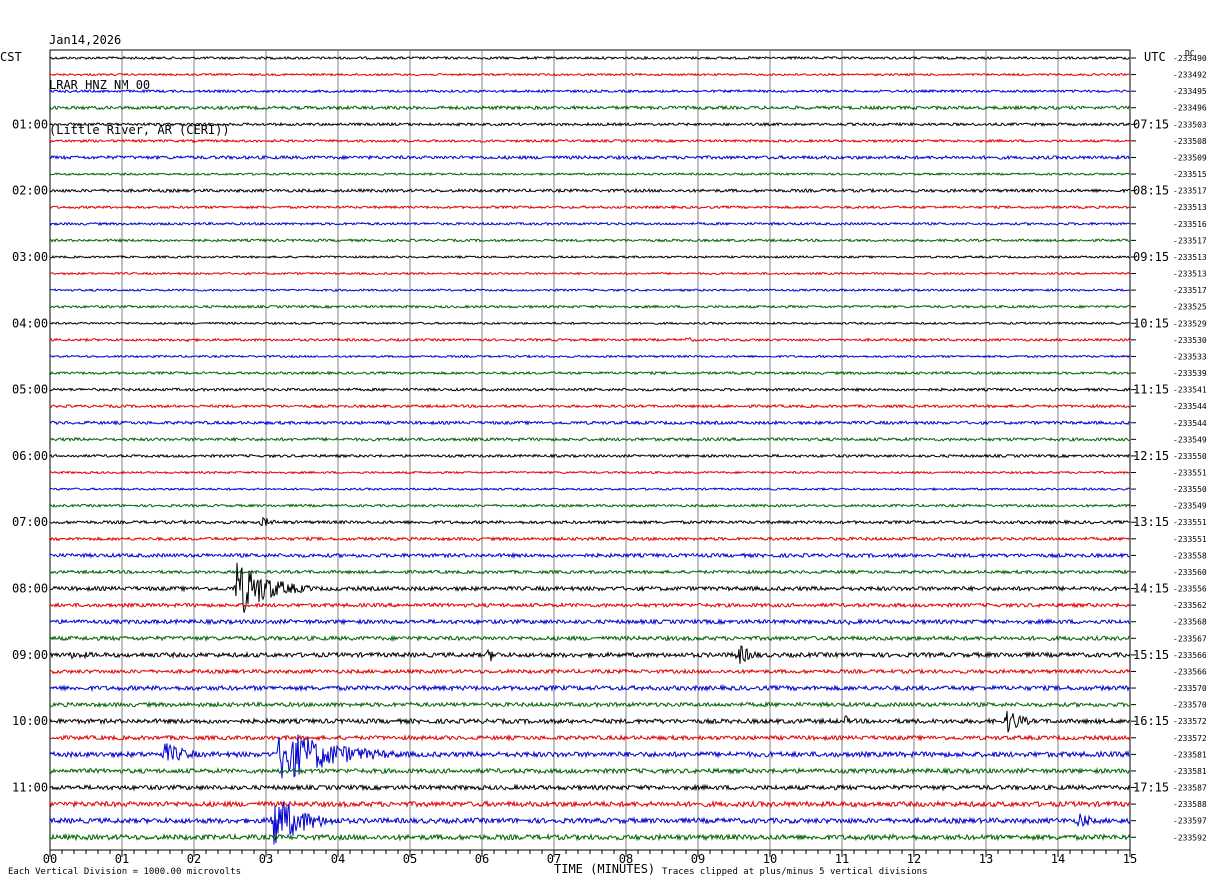 Image resolution: width=1210 pixels, height=886 pixels. I want to click on dc-offset-label: -233515, so click(1190, 174).